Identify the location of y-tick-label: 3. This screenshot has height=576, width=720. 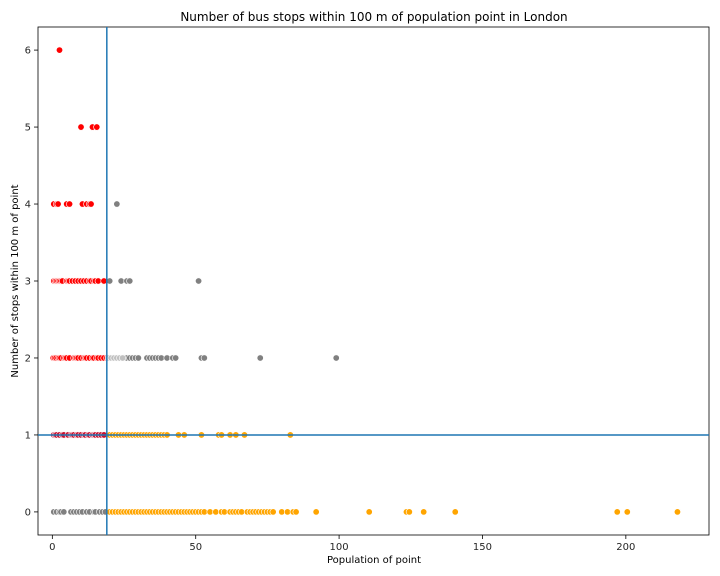
(28, 282).